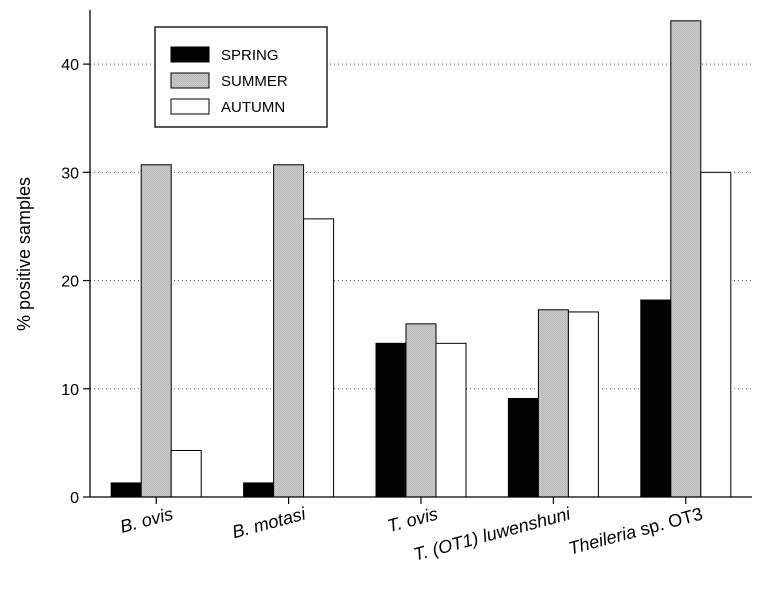 This screenshot has height=610, width=758. I want to click on category-label-part: T. (OT1), so click(448, 546).